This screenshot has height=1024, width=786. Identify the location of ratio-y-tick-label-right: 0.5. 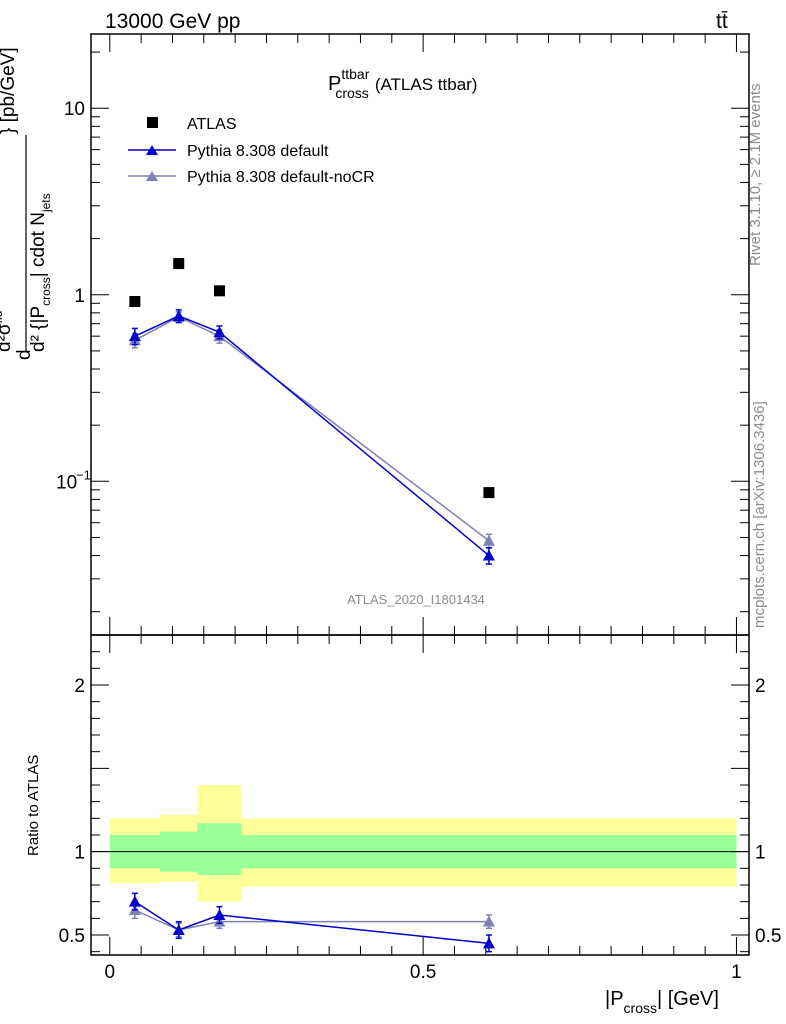
(768, 936).